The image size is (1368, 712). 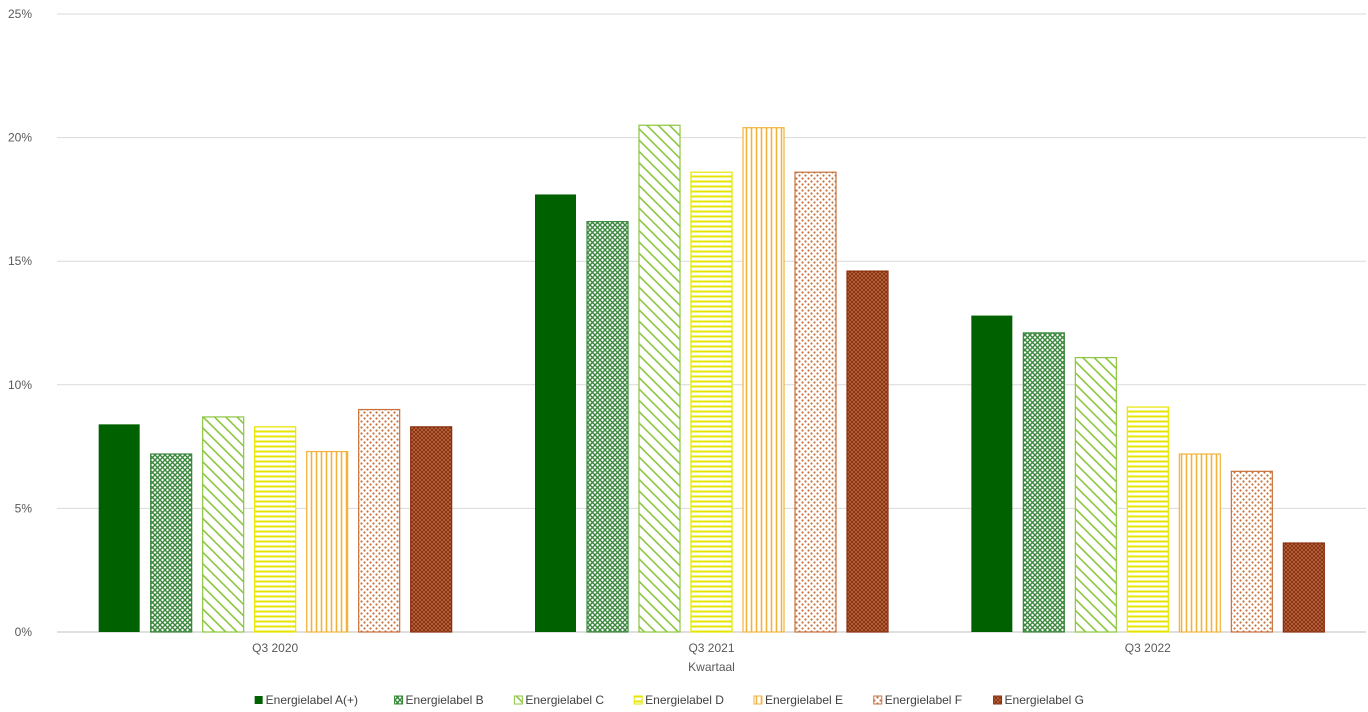 I want to click on bar-energielabel-b-q3-2021, so click(x=607, y=427).